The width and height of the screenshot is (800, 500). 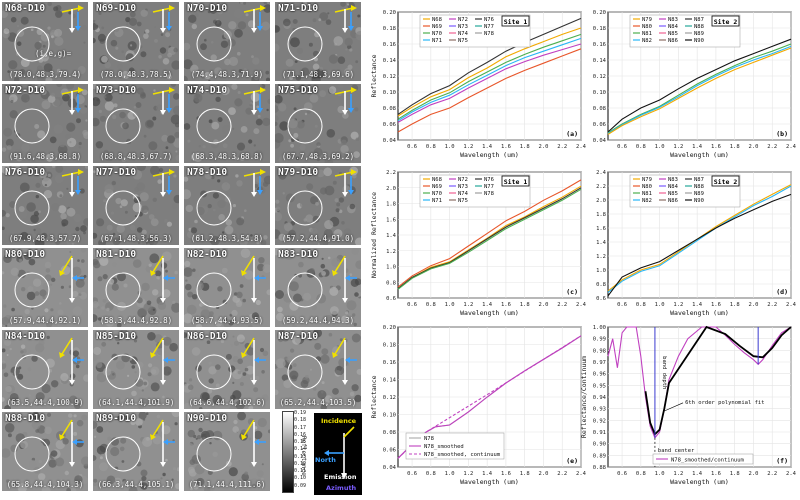 I want to click on colorbar-tick-label: 0.13, so click(x=300, y=456).